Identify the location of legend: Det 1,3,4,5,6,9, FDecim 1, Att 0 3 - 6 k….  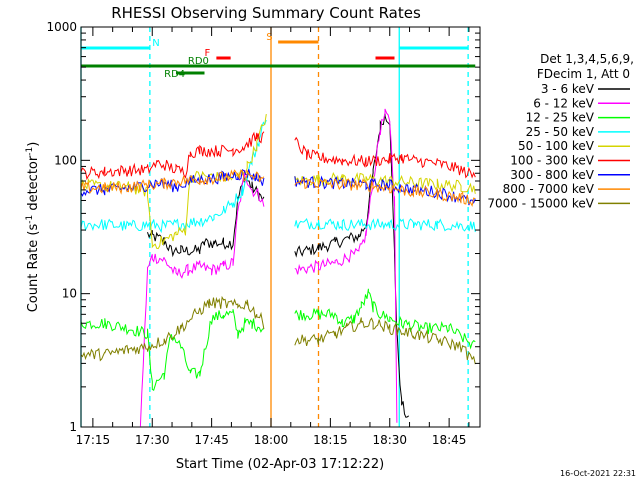
(560, 131).